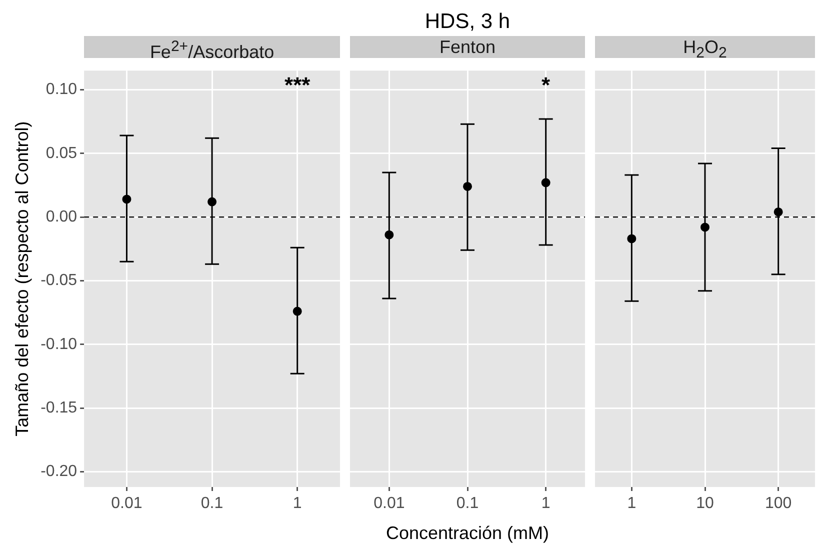 Image resolution: width=825 pixels, height=559 pixels. What do you see at coordinates (297, 85) in the screenshot?
I see `annotation: ***` at bounding box center [297, 85].